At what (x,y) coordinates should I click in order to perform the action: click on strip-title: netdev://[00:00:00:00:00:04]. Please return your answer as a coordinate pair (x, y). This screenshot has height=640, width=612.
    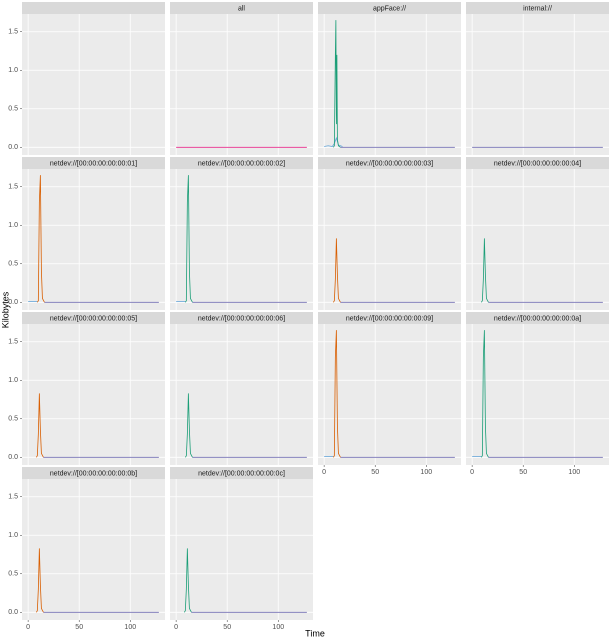
    Looking at the image, I should click on (537, 163).